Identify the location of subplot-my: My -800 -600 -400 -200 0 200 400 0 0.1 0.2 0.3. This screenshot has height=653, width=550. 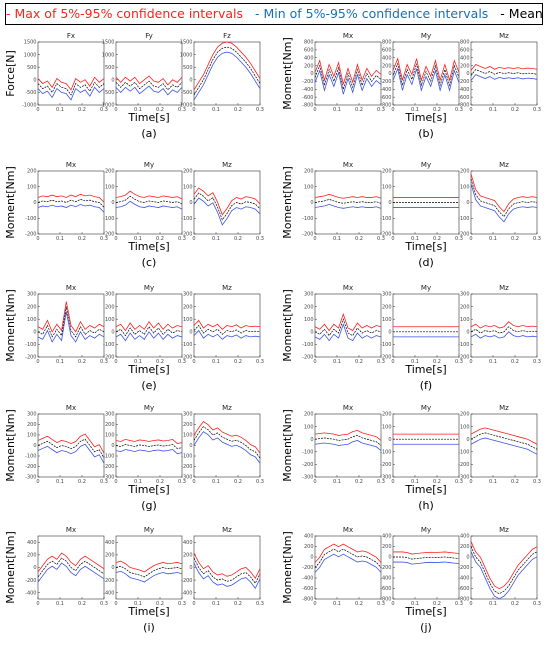
(421, 566).